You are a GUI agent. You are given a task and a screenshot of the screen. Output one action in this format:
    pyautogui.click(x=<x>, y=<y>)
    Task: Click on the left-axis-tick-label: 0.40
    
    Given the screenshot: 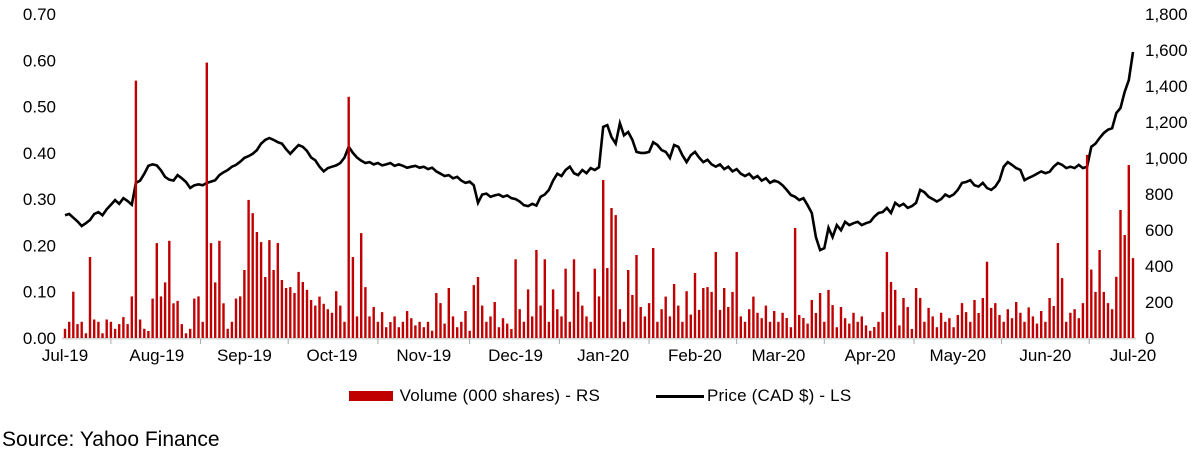 What is the action you would take?
    pyautogui.click(x=39, y=153)
    